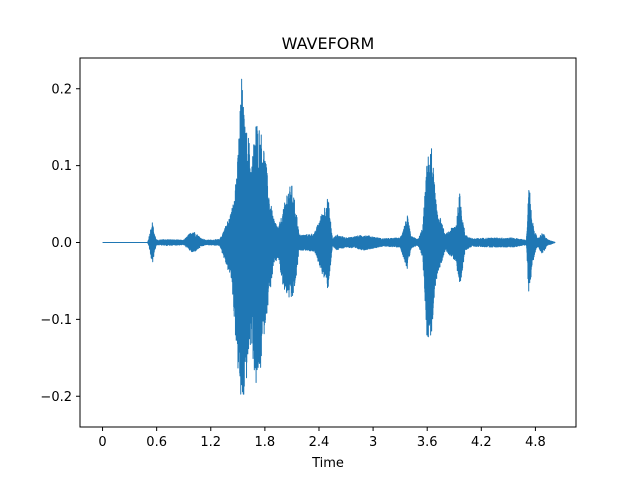  What do you see at coordinates (156, 442) in the screenshot?
I see `x-tick-label: 0.6` at bounding box center [156, 442].